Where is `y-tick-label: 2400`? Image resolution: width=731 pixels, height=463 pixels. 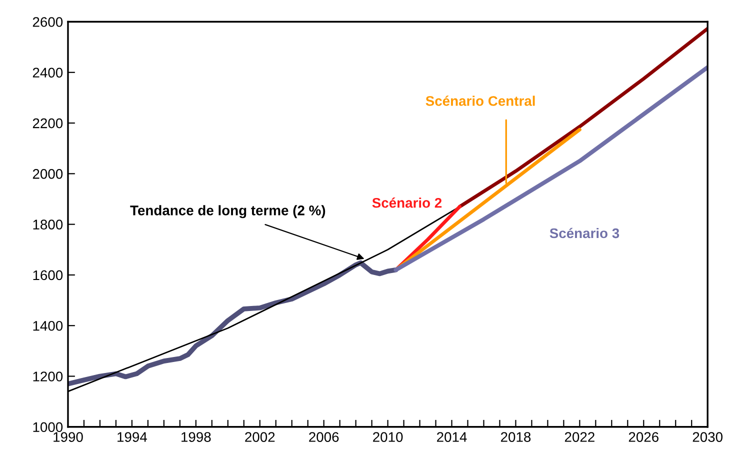 y-tick-label: 2400 is located at coordinates (47, 73).